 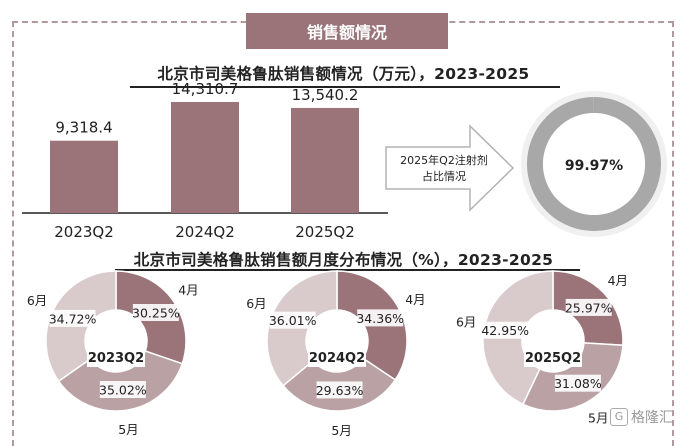 What do you see at coordinates (347, 270) in the screenshot?
I see `donut-group-title-underline` at bounding box center [347, 270].